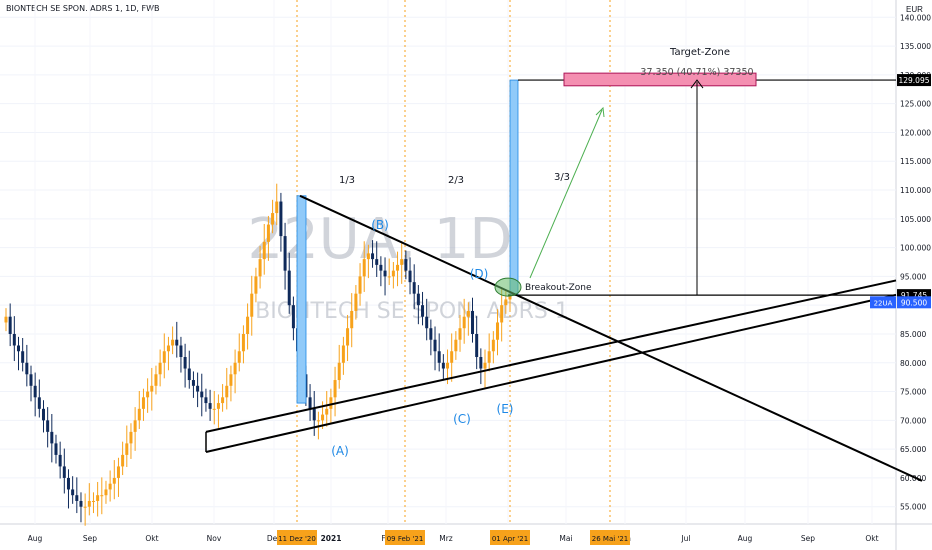 Image resolution: width=932 pixels, height=550 pixels. Describe the element at coordinates (913, 392) in the screenshot. I see `y-tick-label: 75.000` at that location.